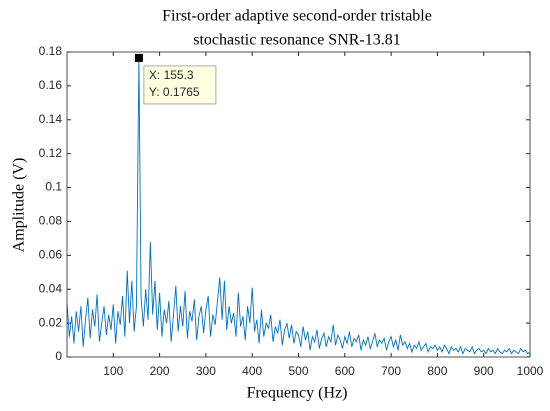  What do you see at coordinates (19, 205) in the screenshot?
I see `y-axis-label: Amplitude (V)` at bounding box center [19, 205].